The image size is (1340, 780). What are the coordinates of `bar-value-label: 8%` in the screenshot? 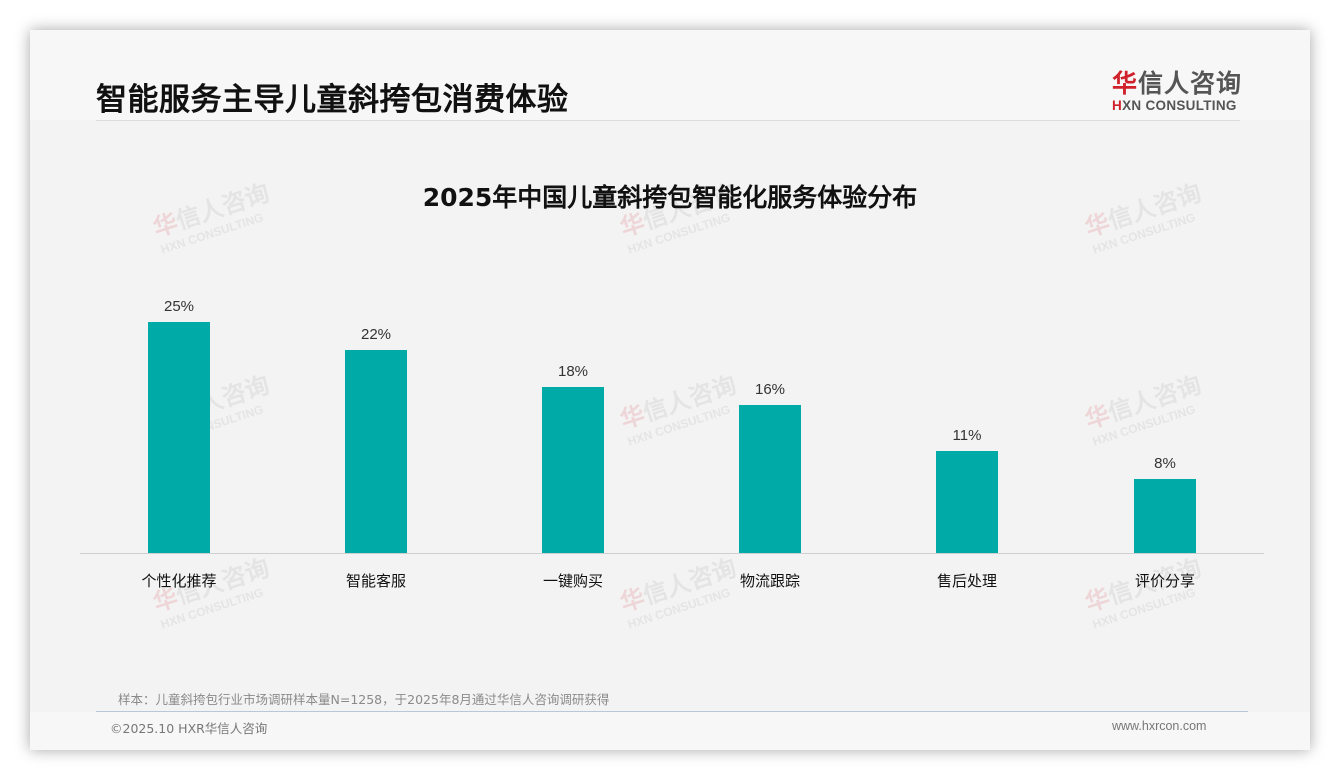 It's located at (1165, 463).